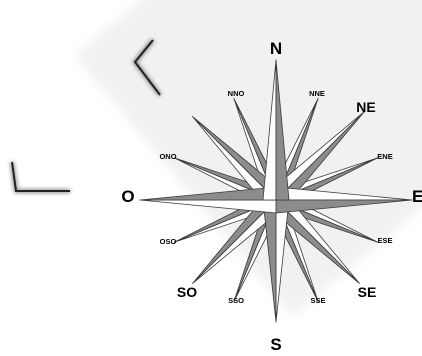 The height and width of the screenshot is (356, 422). I want to click on label-ono: ONO, so click(167, 156).